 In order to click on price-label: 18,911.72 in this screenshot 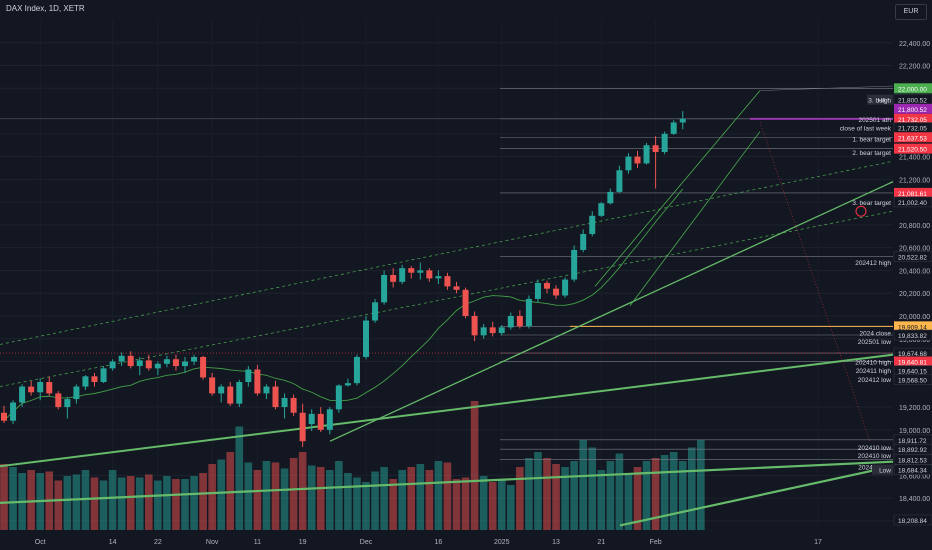, I will do `click(912, 441)`.